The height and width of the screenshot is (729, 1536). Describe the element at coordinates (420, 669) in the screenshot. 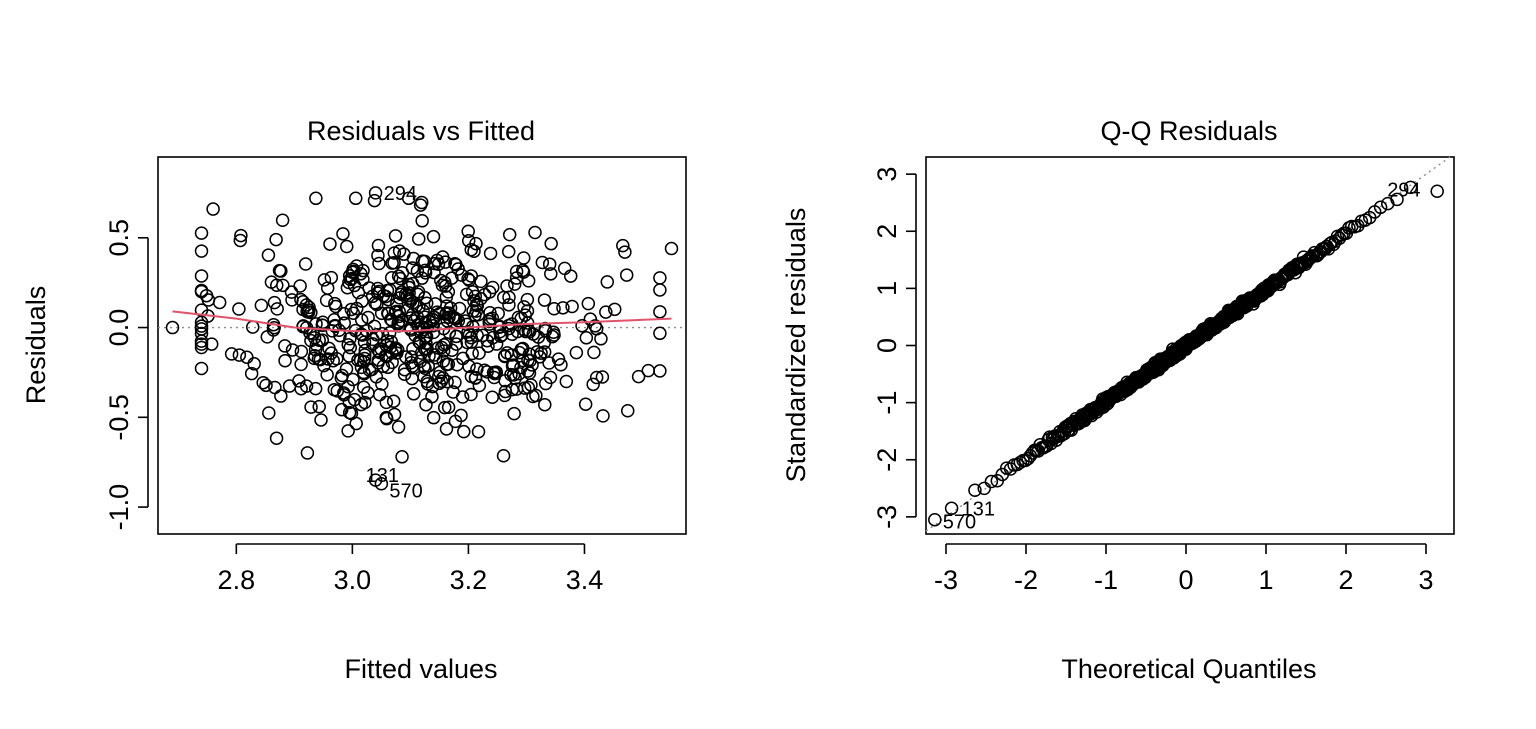

I see `x-axis-label: Fitted values` at that location.